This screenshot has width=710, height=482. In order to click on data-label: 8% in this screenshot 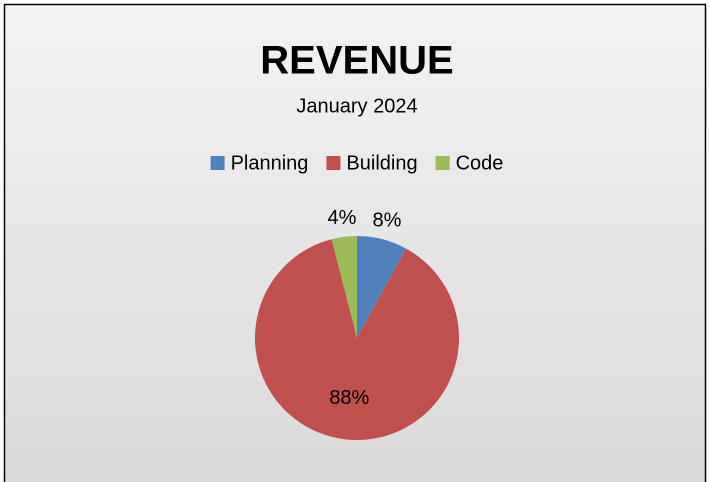, I will do `click(386, 221)`.